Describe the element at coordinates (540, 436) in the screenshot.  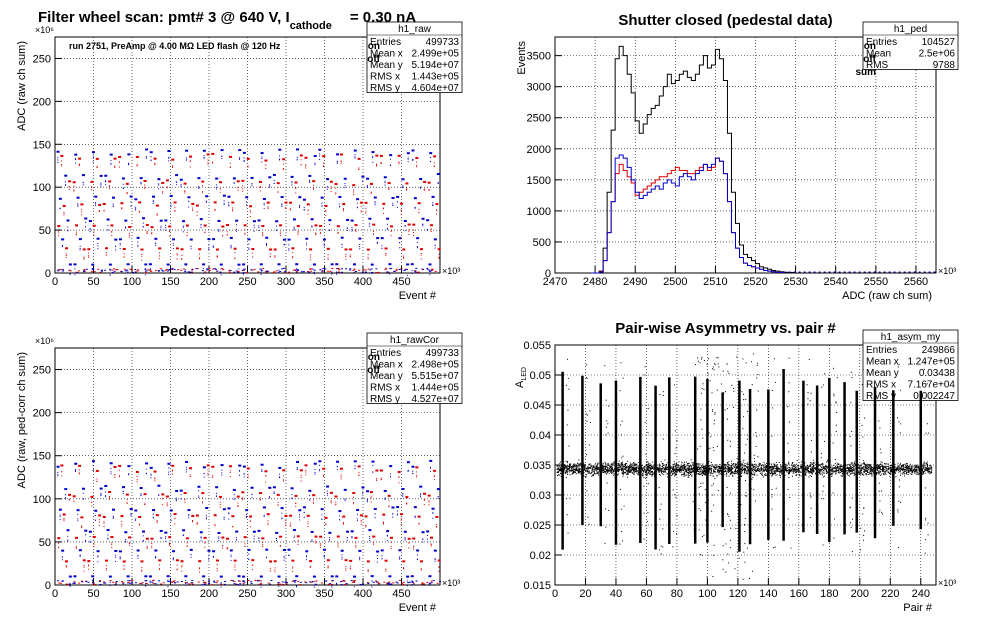
I see `y-tick-label: 0.04` at that location.